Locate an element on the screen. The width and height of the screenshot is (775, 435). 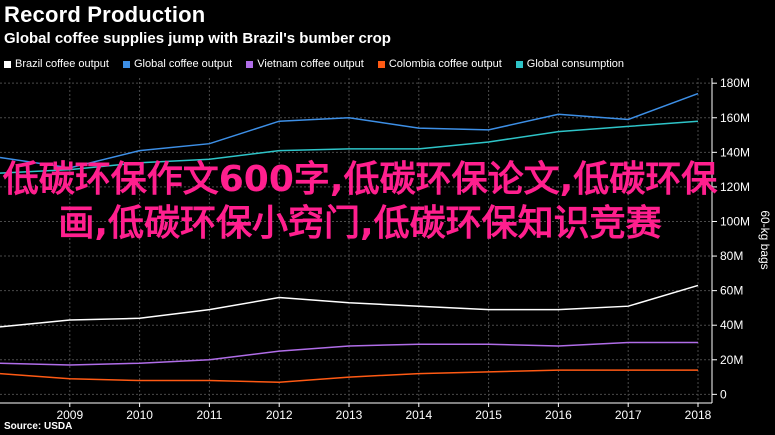
legend-label: Colombia coffee output is located at coordinates (445, 64).